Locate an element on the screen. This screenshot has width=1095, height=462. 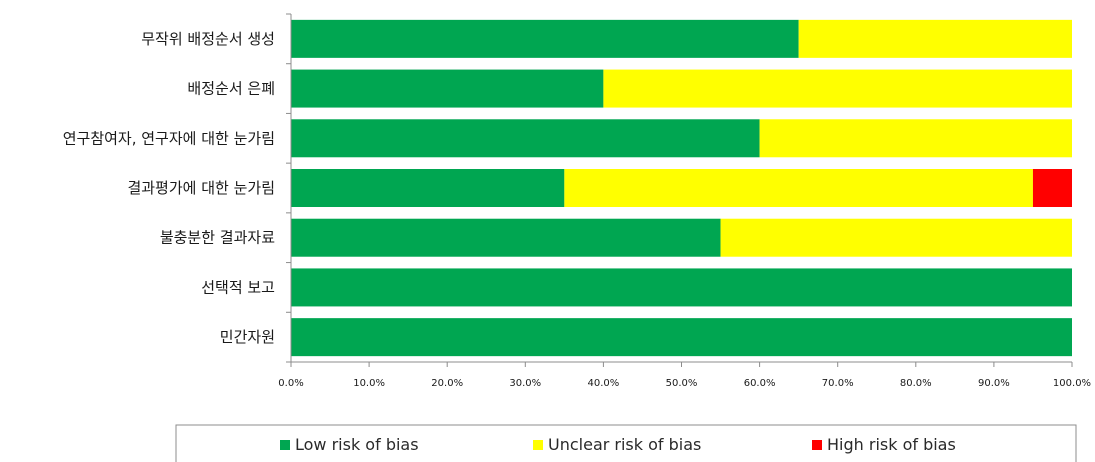
legend-swatch-low is located at coordinates (285, 445).